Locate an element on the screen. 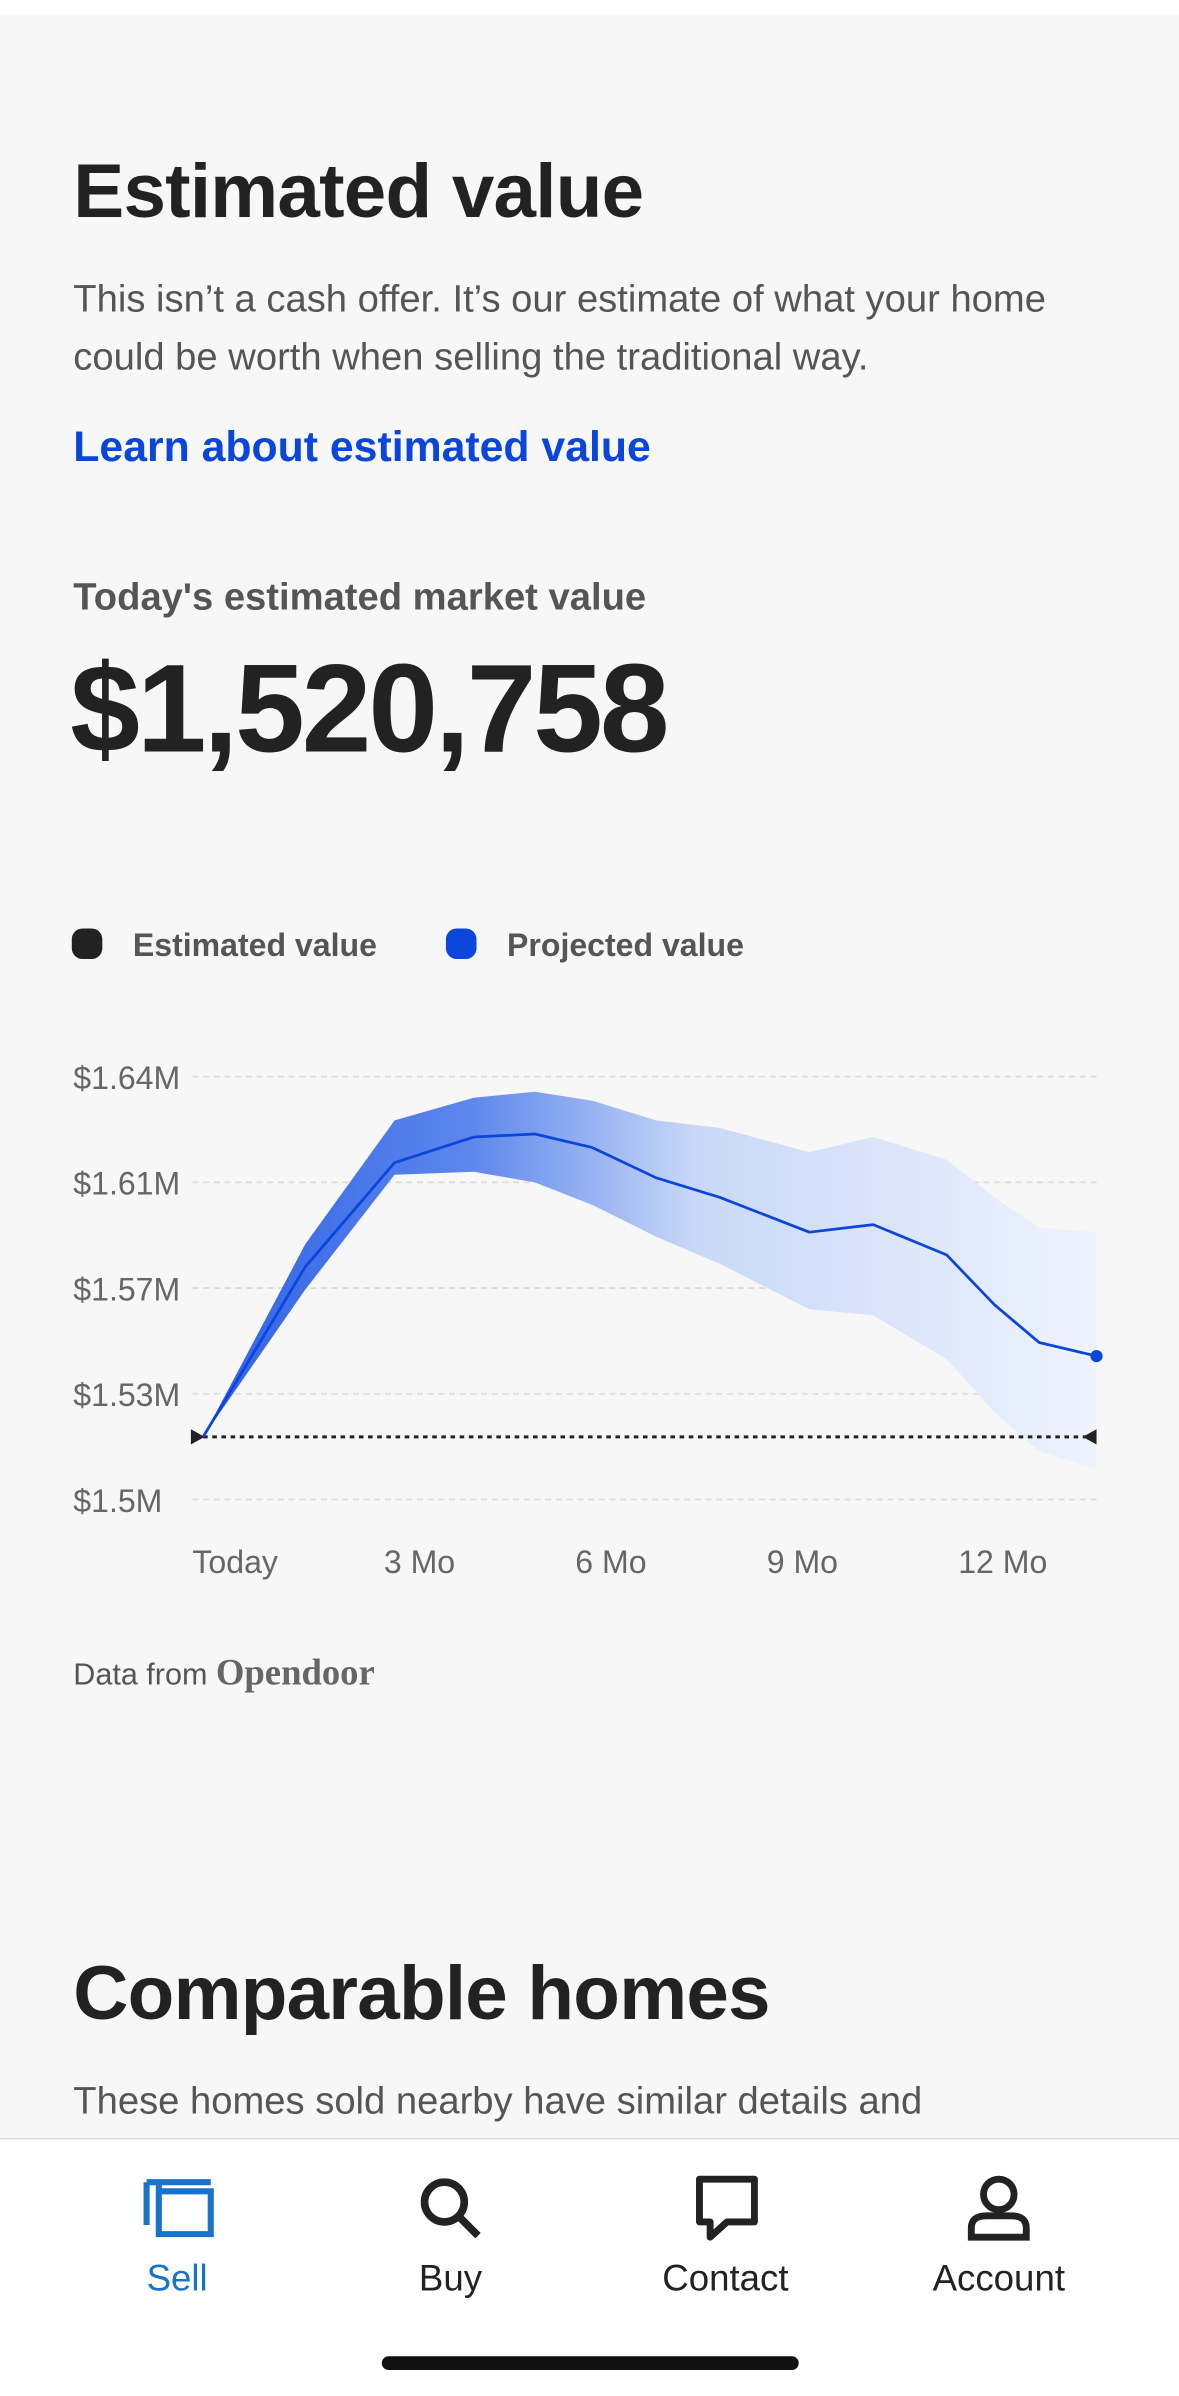  section-title: Comparable homes is located at coordinates (421, 1993).